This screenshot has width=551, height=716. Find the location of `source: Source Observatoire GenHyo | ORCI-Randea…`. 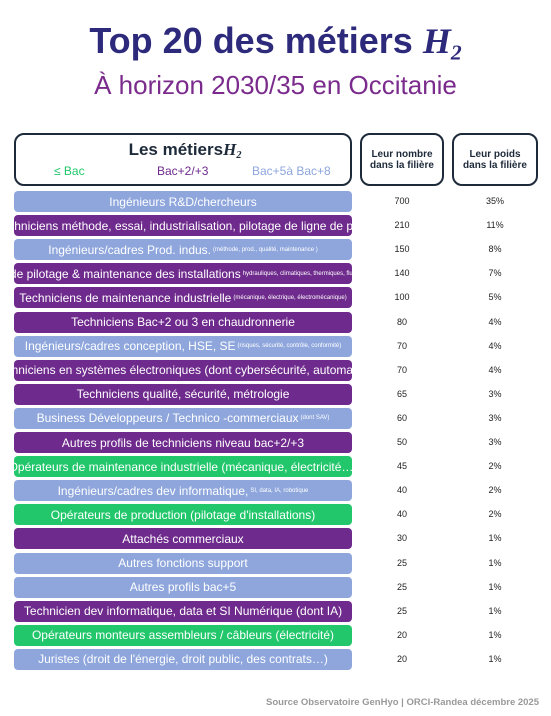

source: Source Observatoire GenHyo | ORCI-Randea… is located at coordinates (402, 702).